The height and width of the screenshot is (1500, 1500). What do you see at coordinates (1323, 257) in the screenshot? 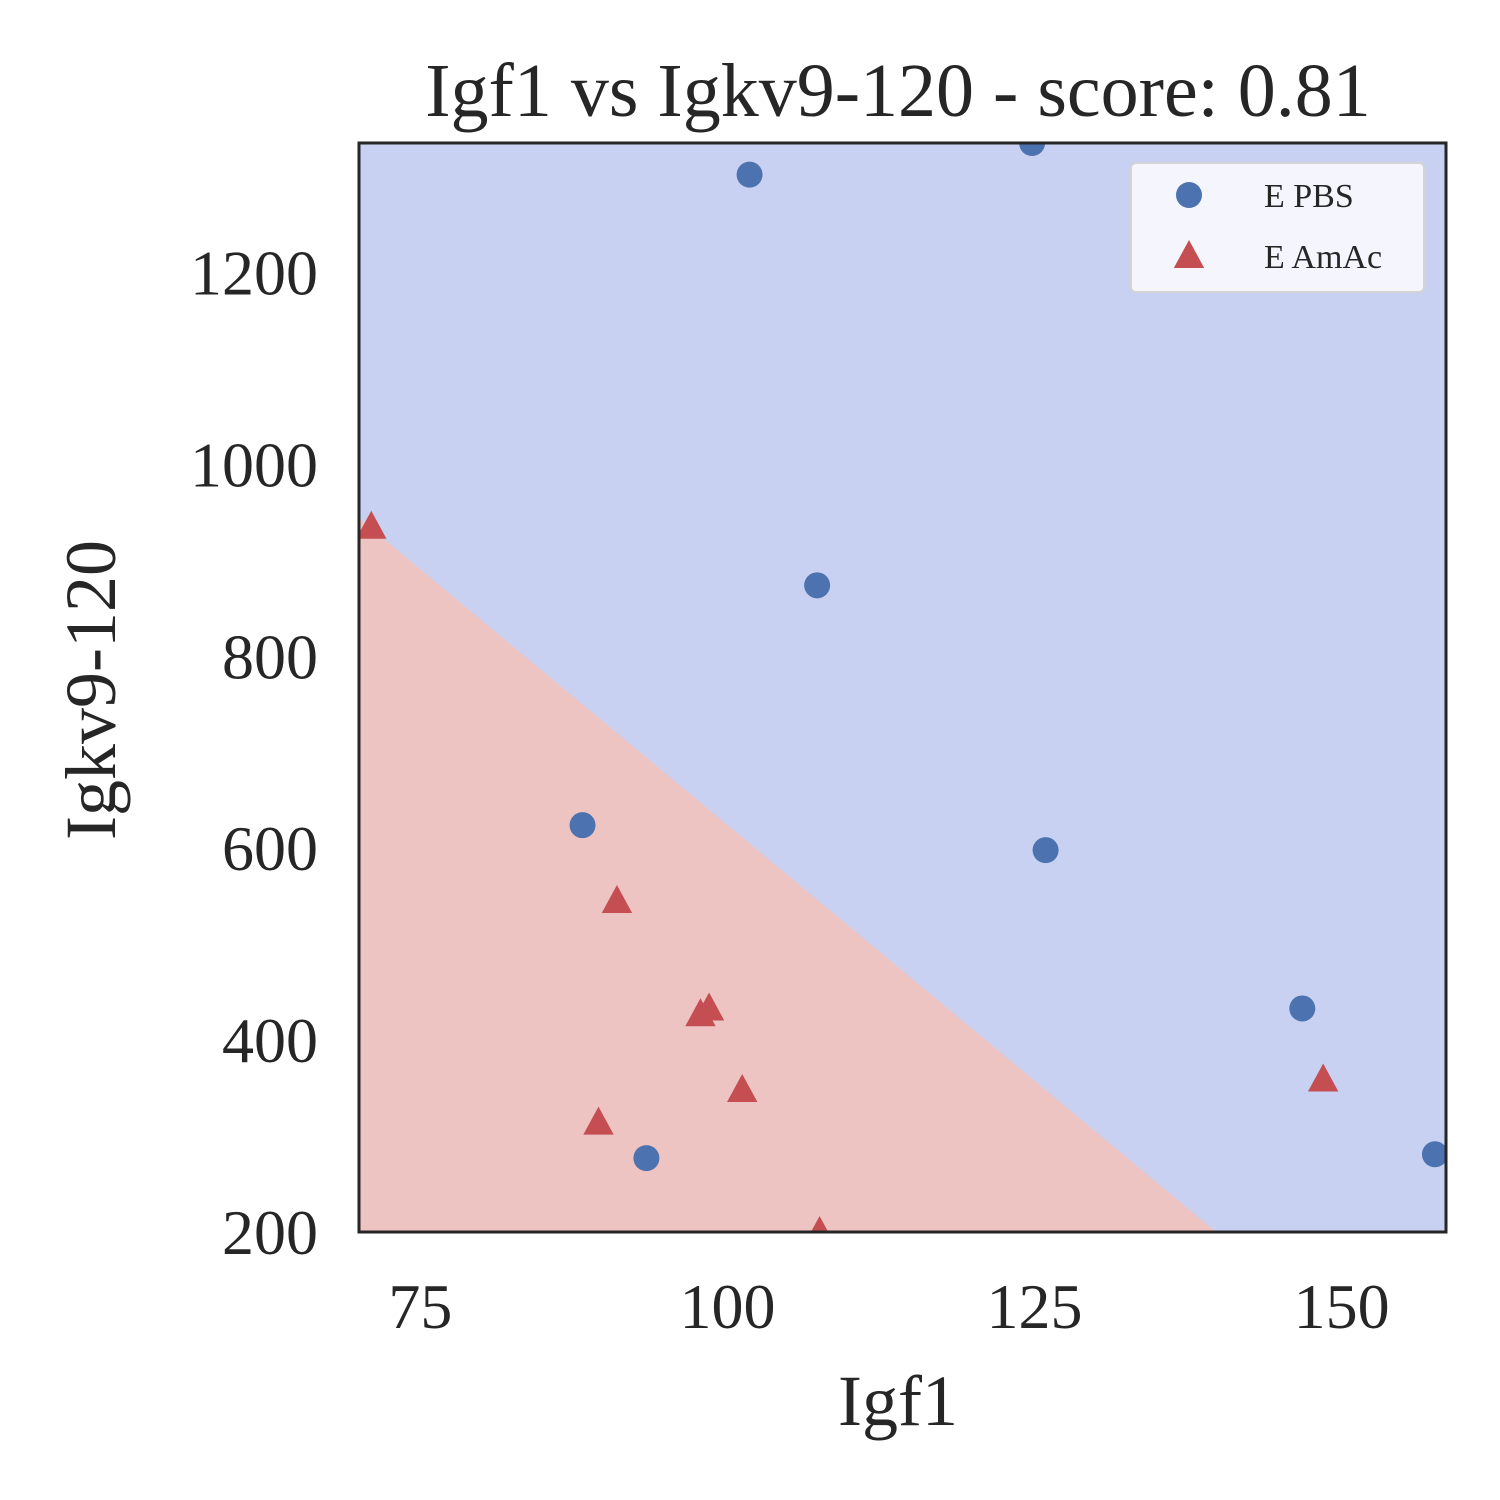
I see `legend-label-e-amac: E AmAc` at bounding box center [1323, 257].